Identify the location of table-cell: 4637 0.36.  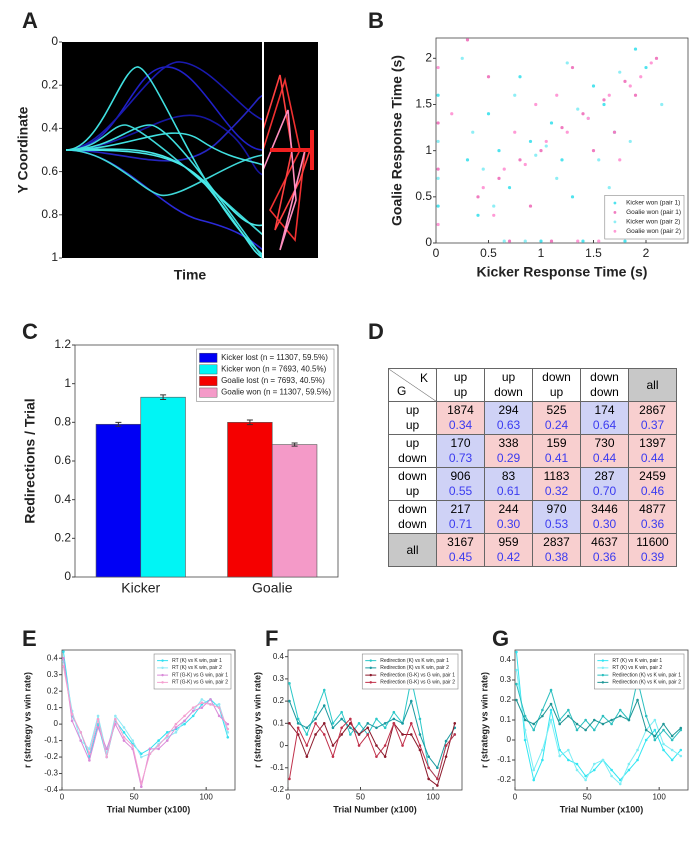
(604, 550).